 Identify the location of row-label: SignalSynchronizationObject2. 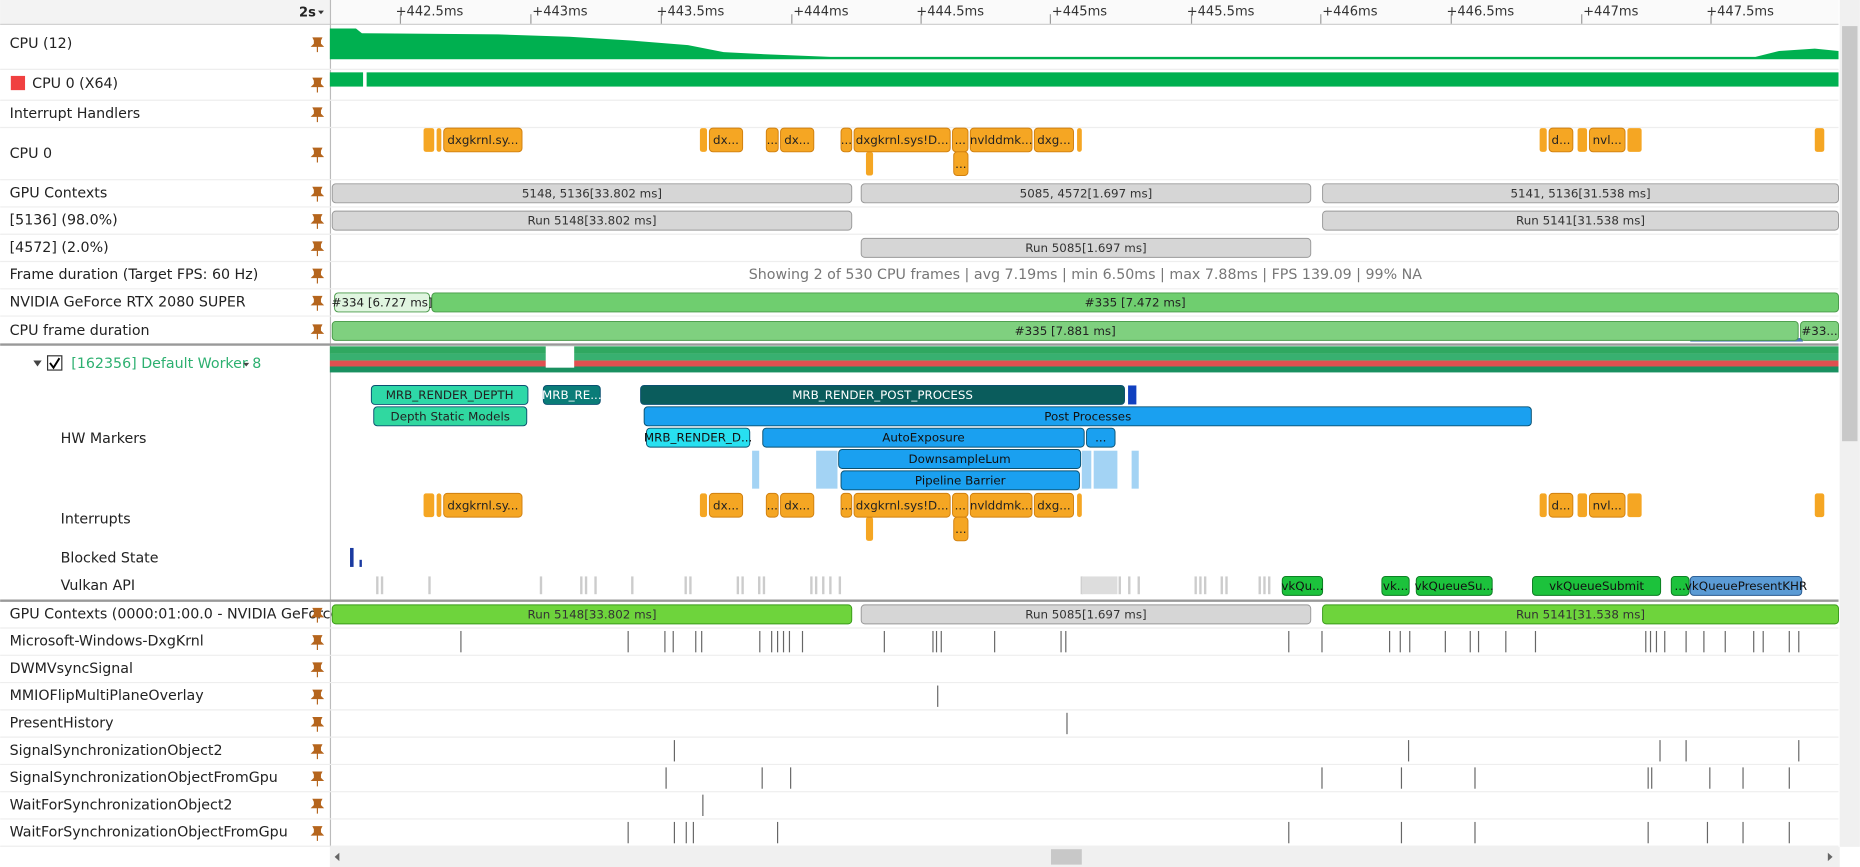
(116, 751).